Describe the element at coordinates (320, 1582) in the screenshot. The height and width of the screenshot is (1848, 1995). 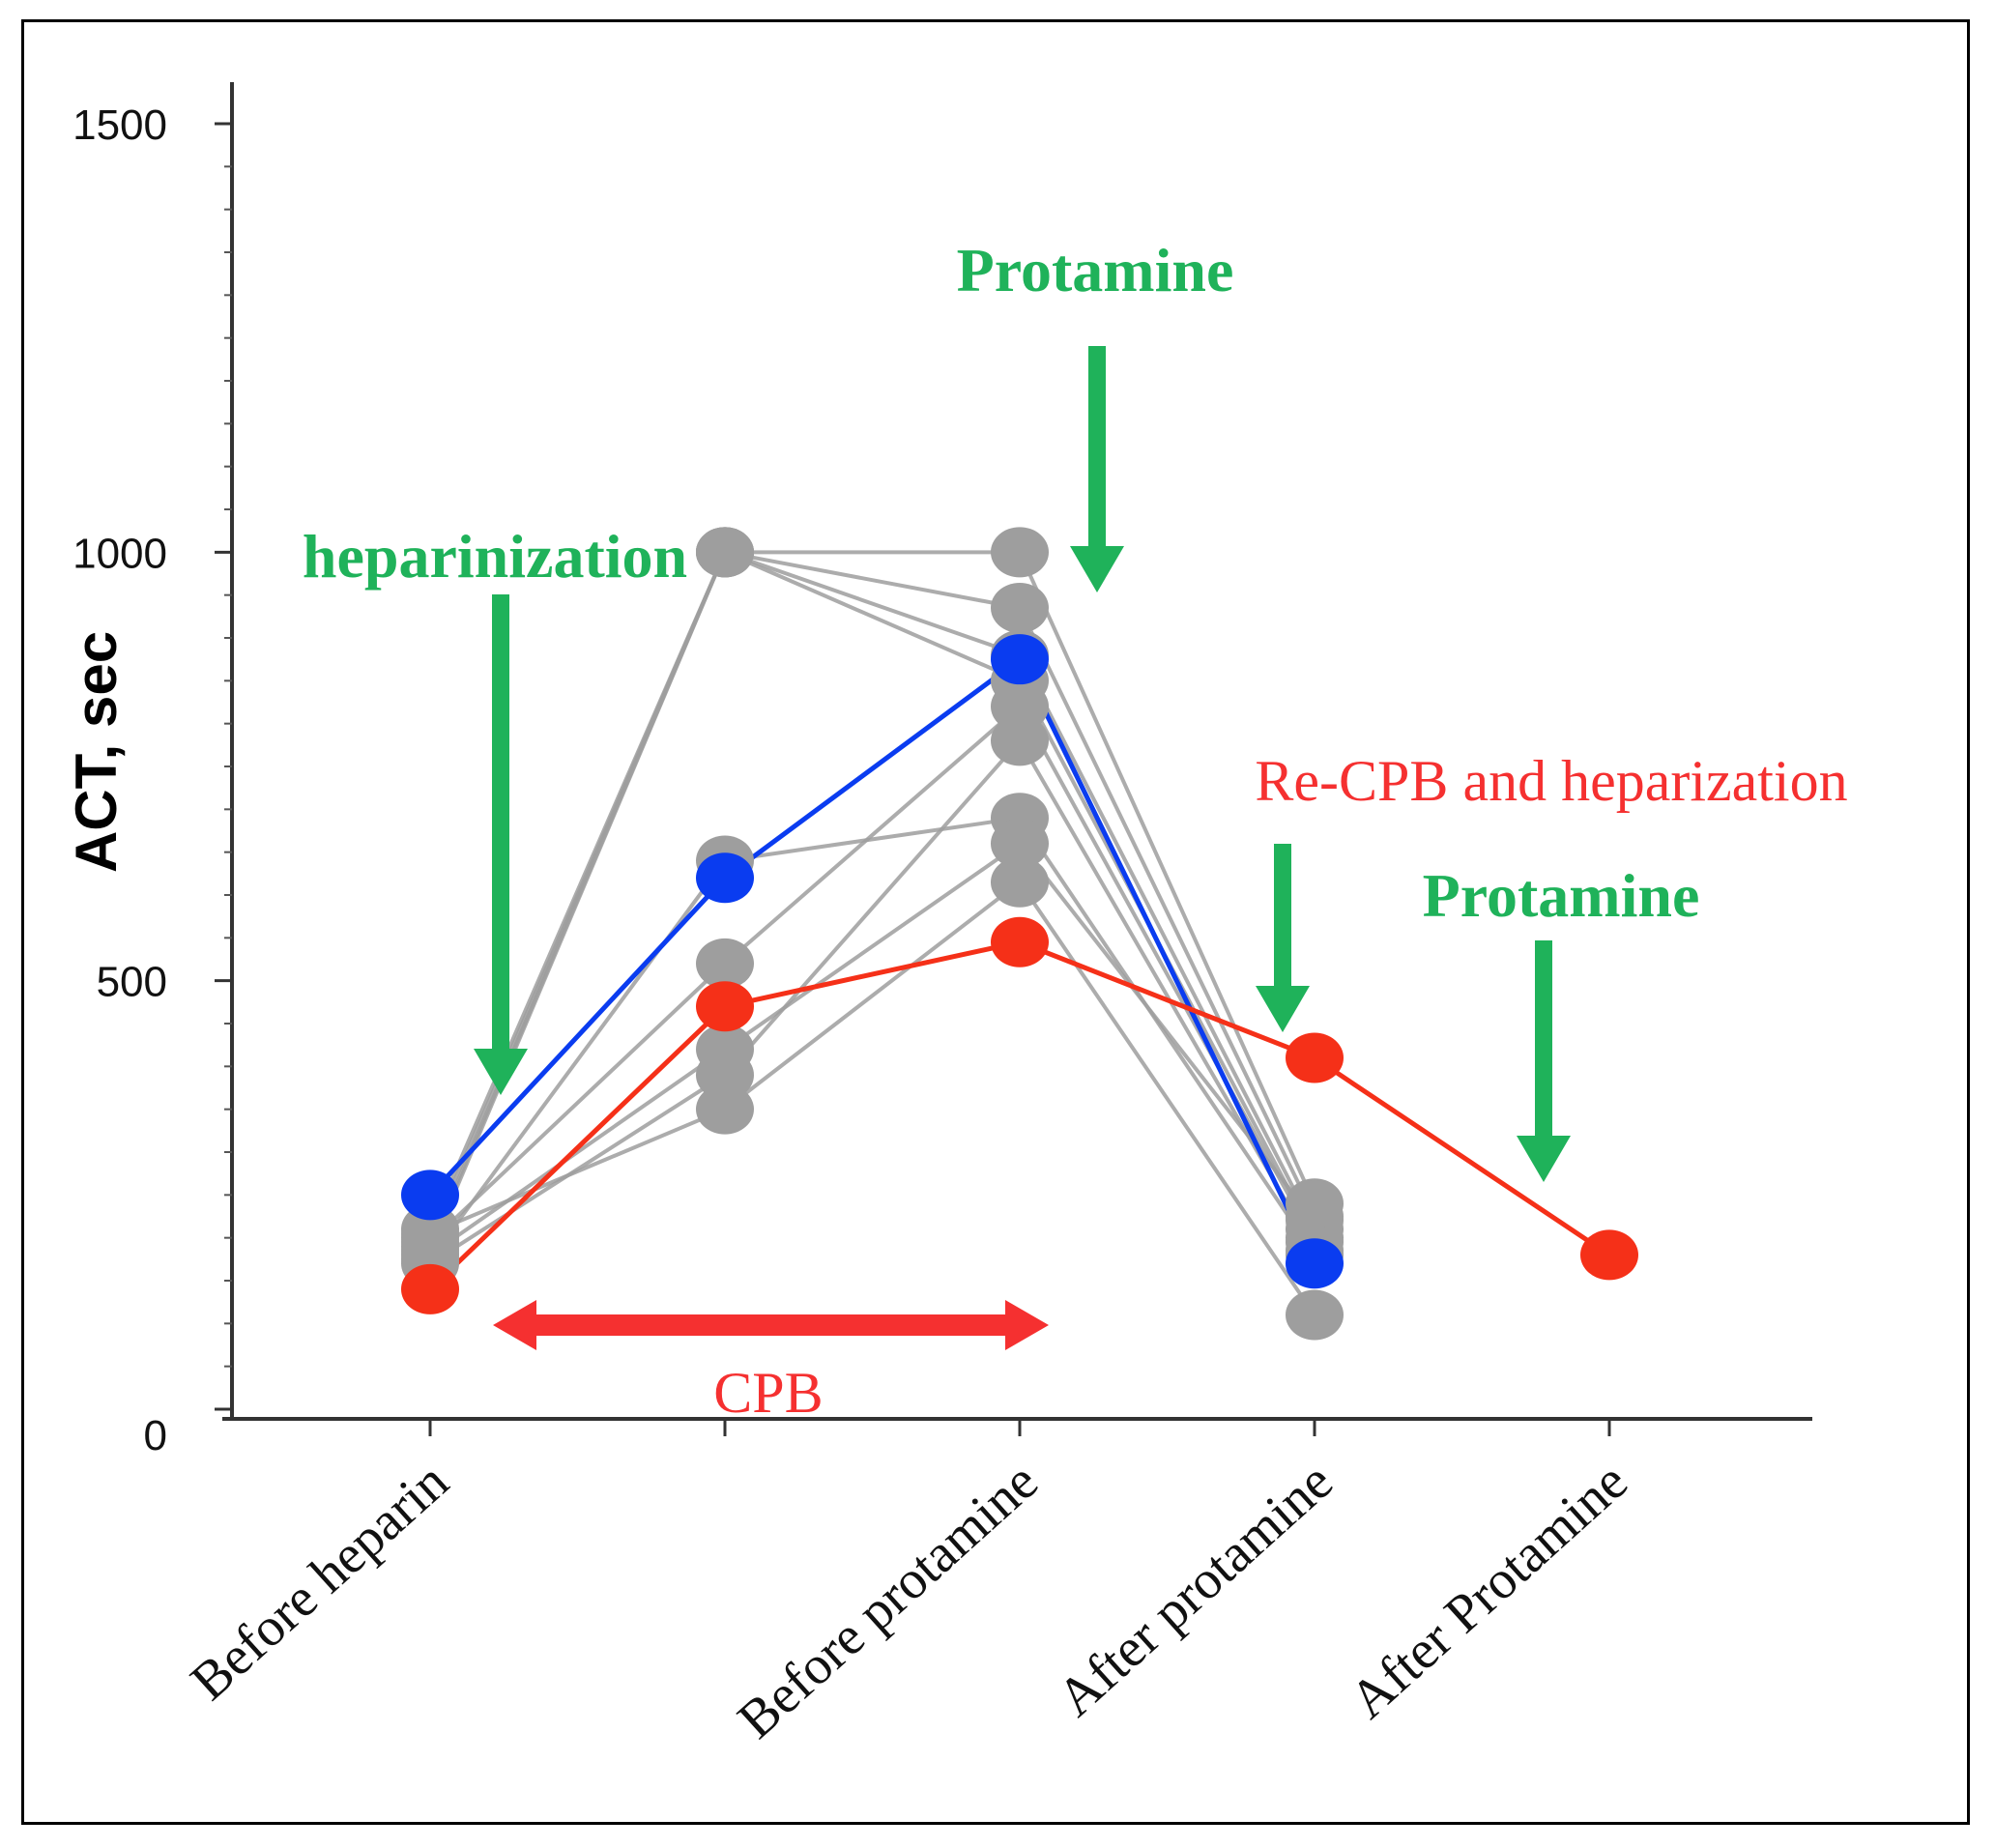
I see `x-tick-label: Before heparin` at that location.